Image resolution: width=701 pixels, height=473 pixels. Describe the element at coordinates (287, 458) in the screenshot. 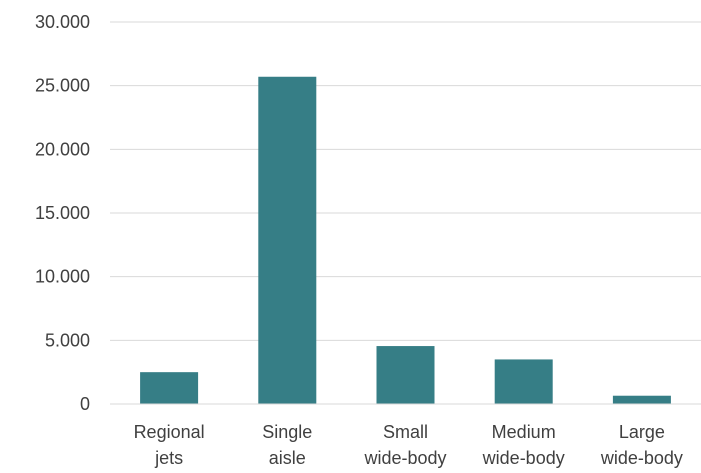

I see `x-tick-label-line: aisle` at that location.